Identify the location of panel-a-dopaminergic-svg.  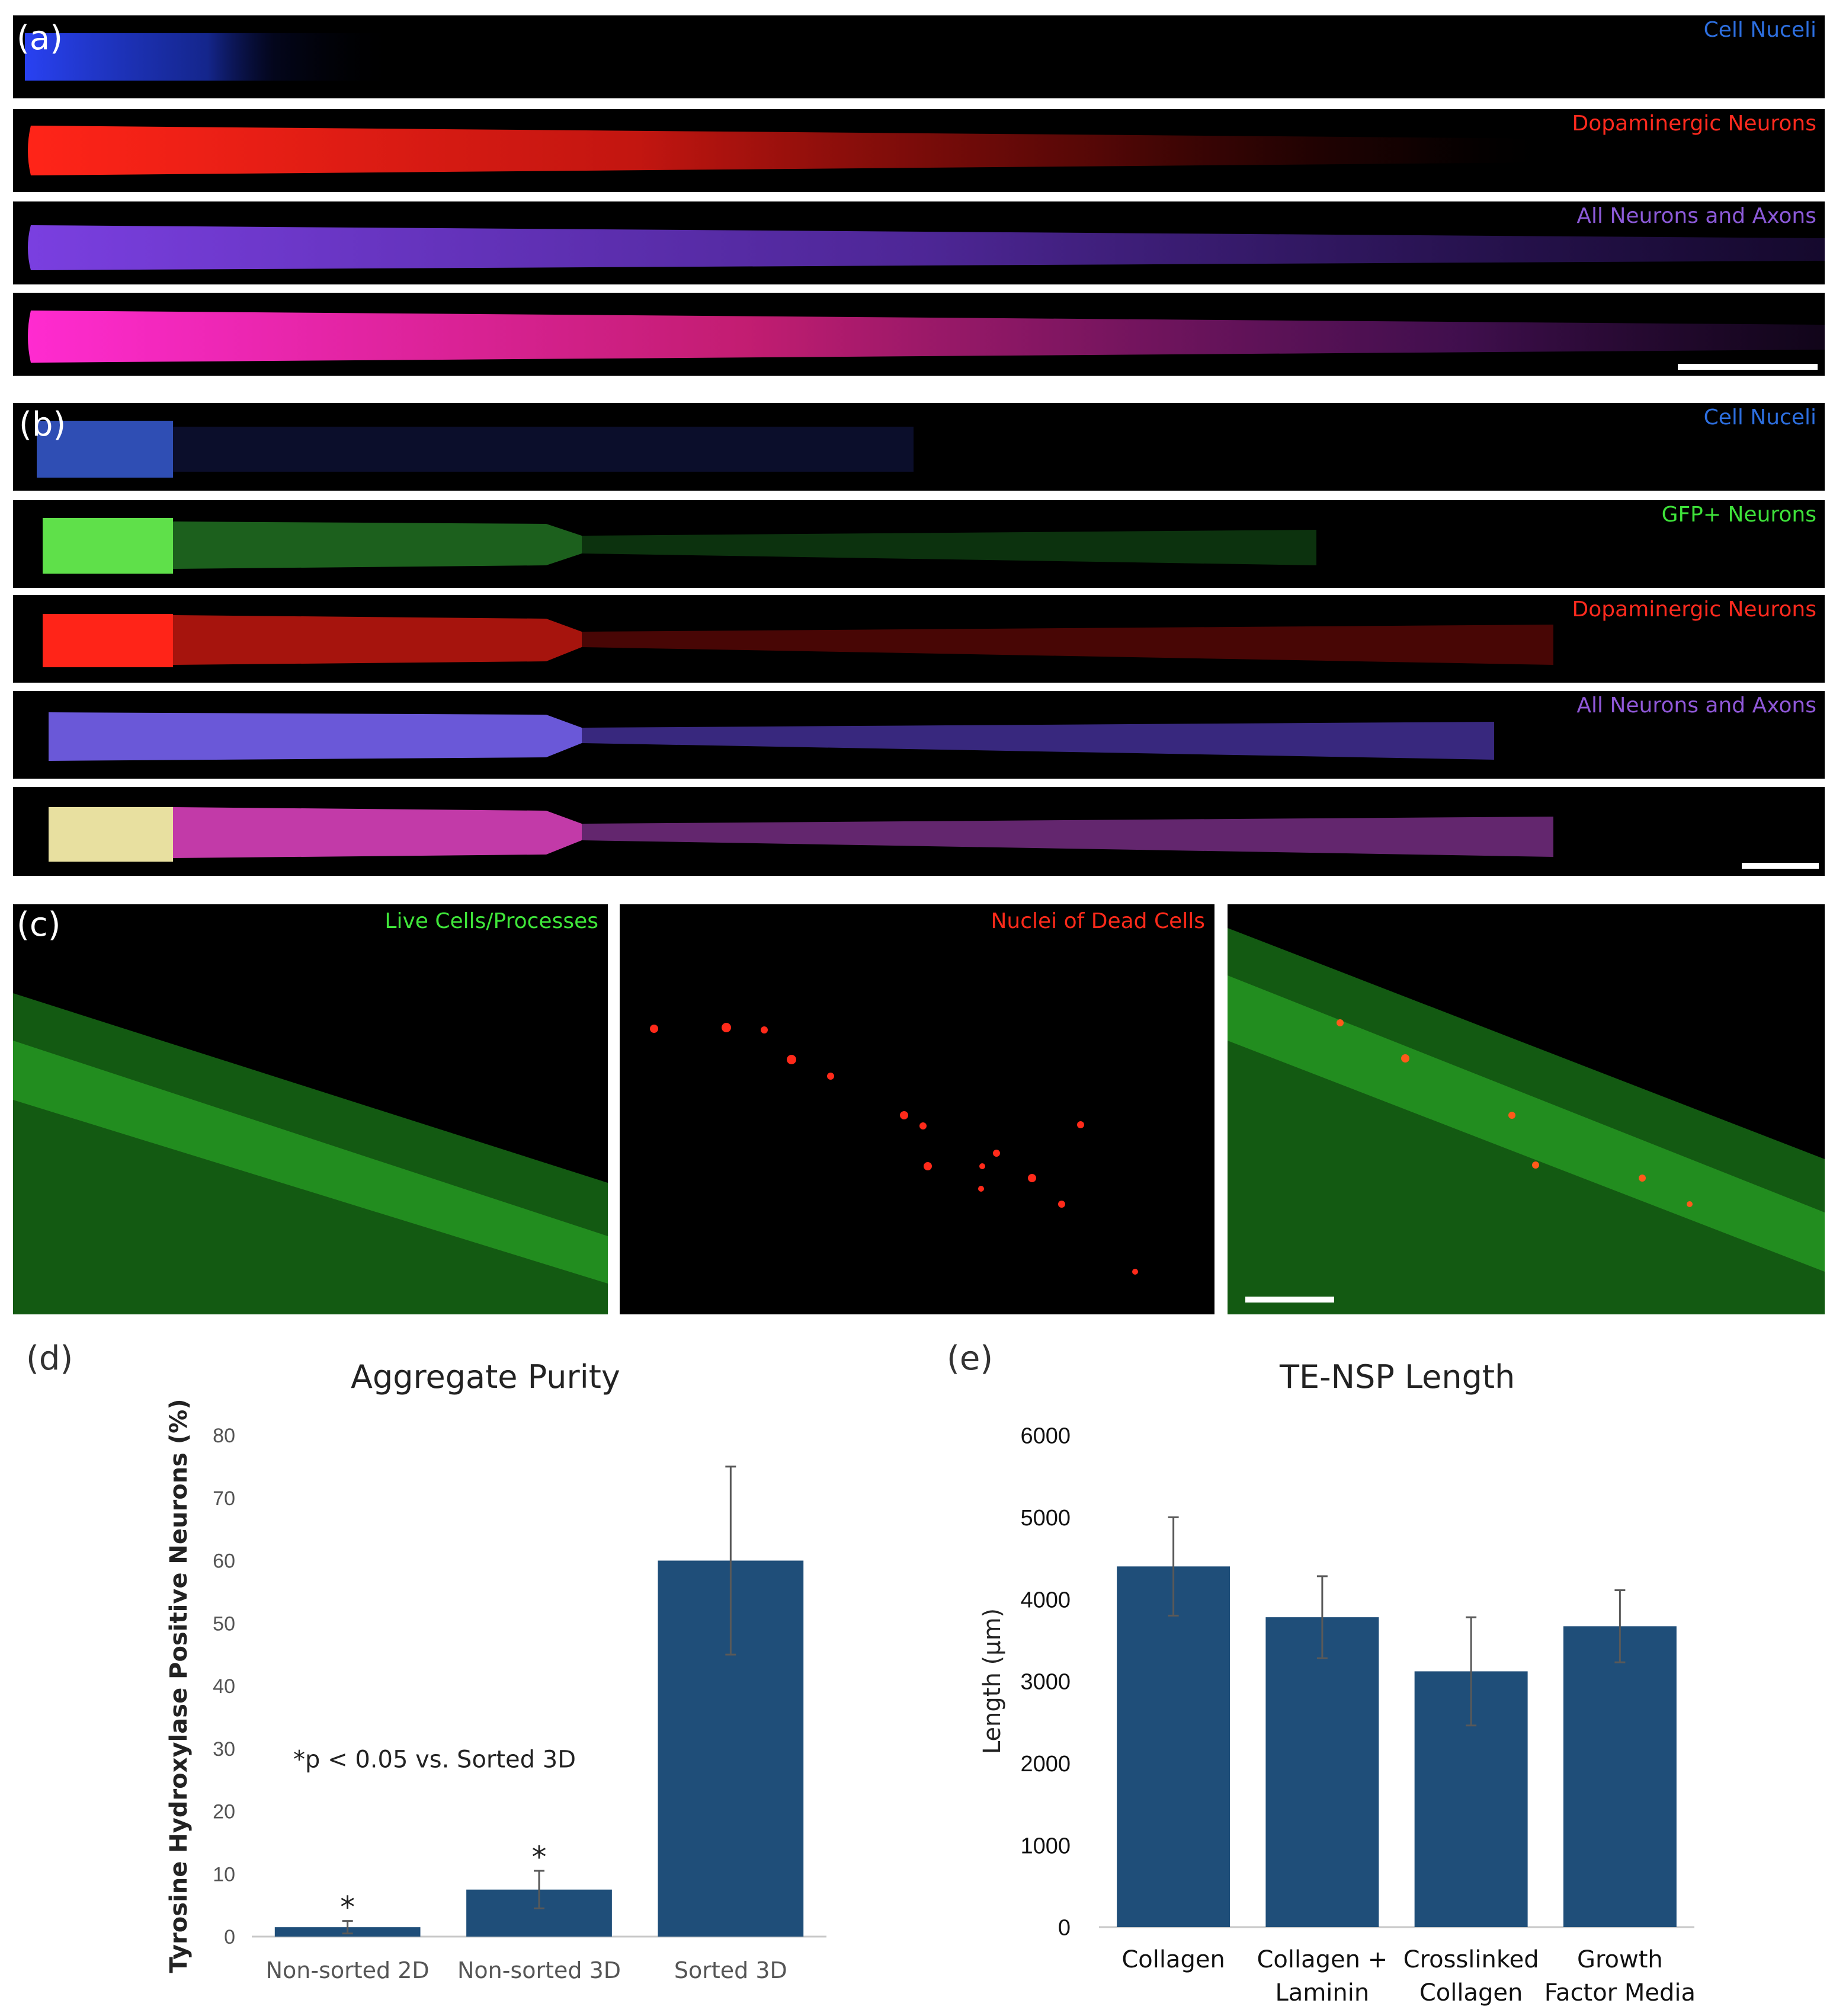
(790, 150).